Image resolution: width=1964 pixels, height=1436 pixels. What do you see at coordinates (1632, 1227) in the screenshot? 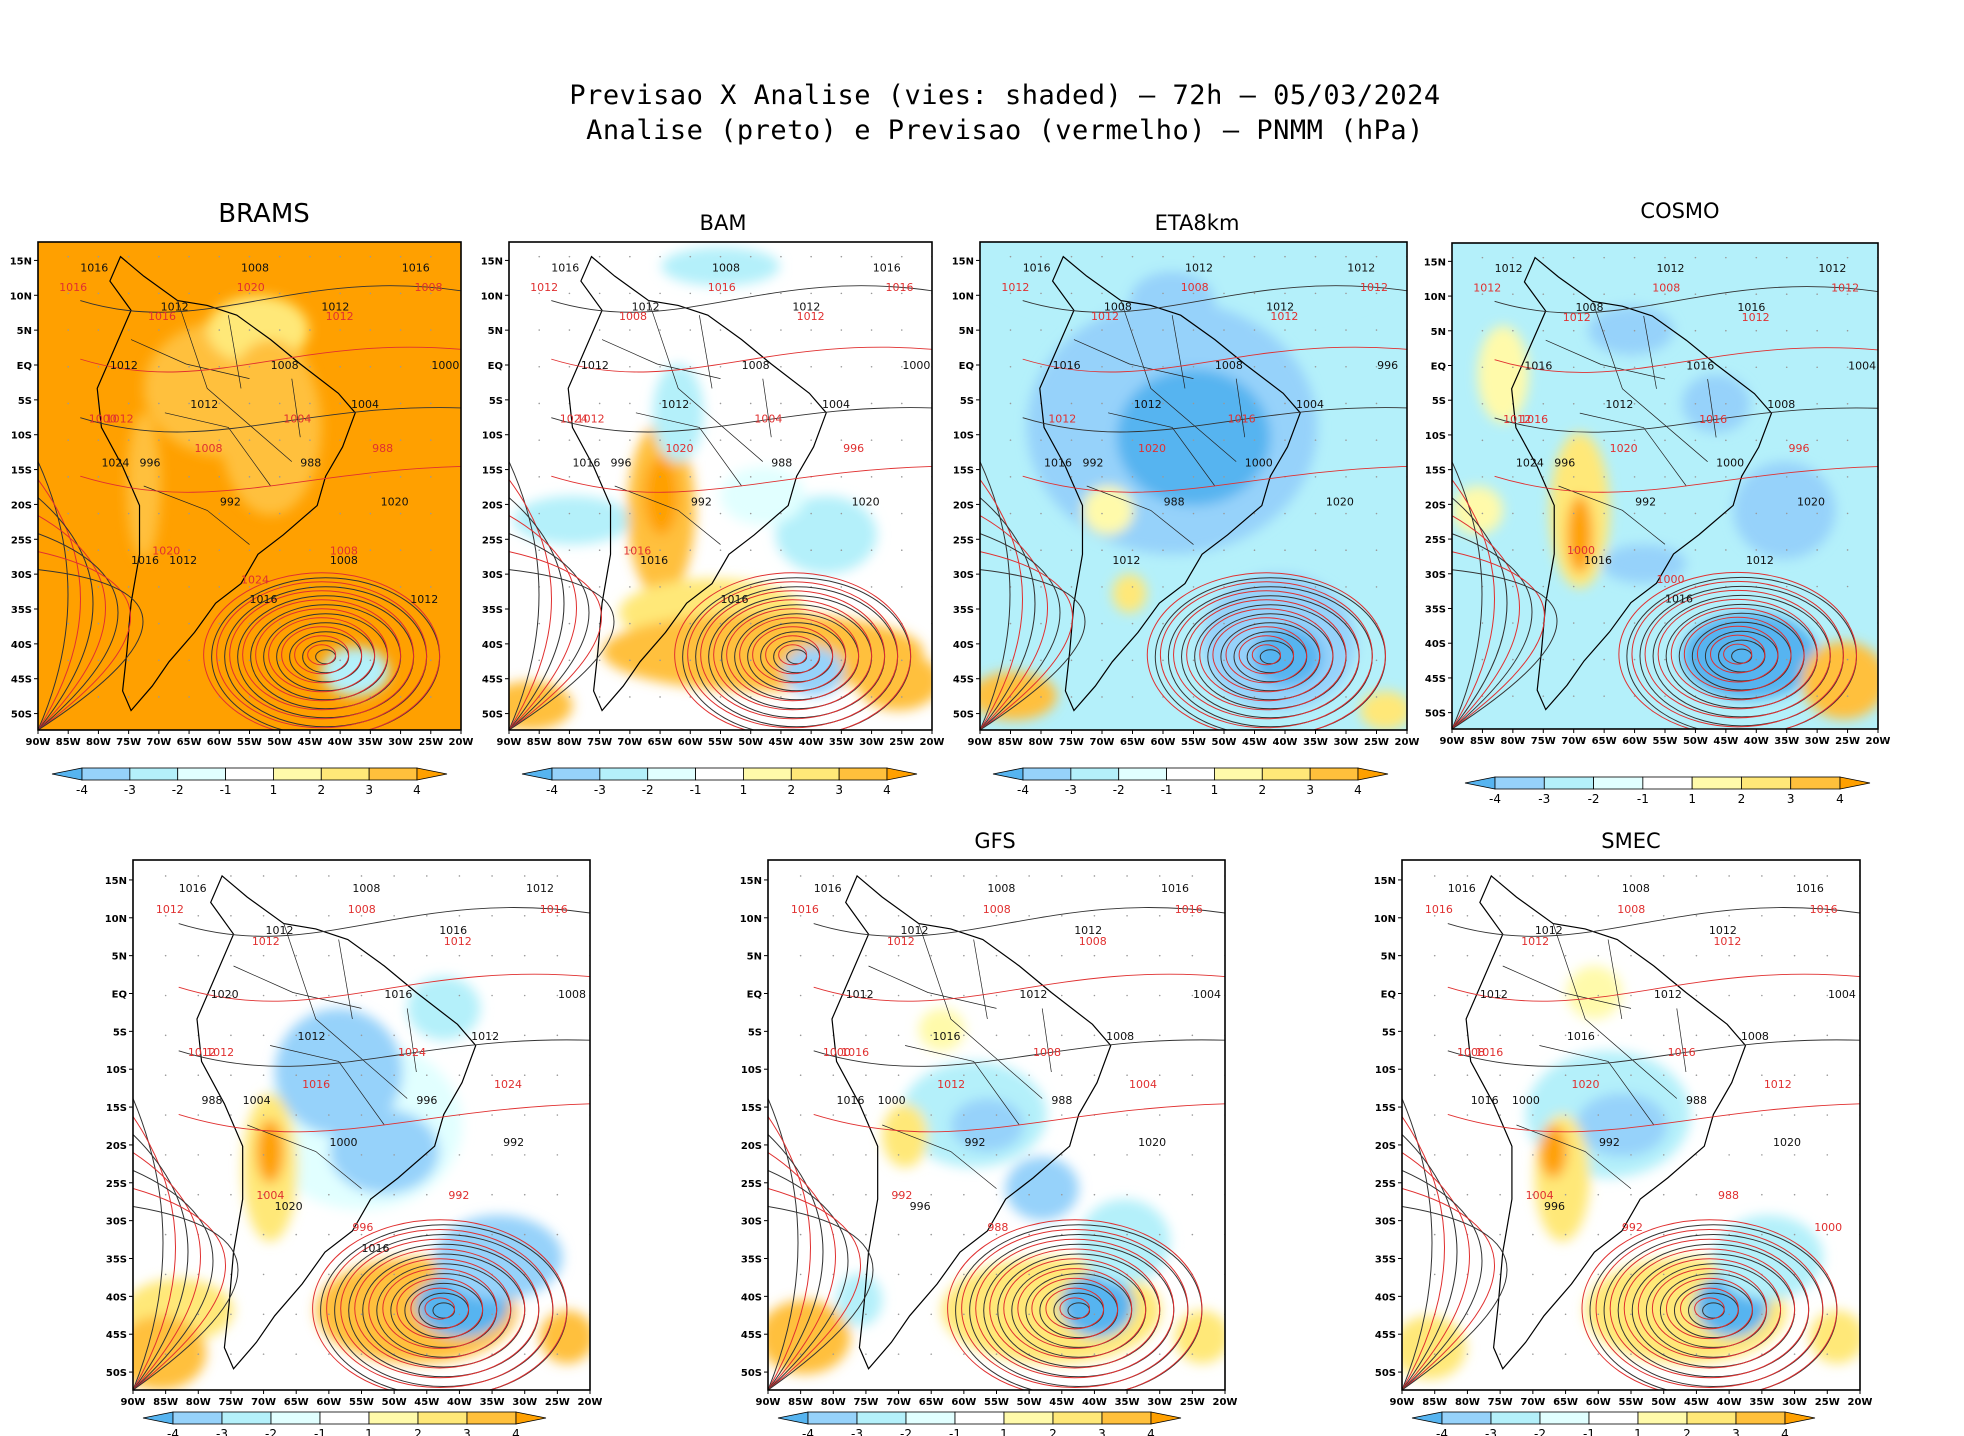
I see `isobar-label-forecast: 992` at bounding box center [1632, 1227].